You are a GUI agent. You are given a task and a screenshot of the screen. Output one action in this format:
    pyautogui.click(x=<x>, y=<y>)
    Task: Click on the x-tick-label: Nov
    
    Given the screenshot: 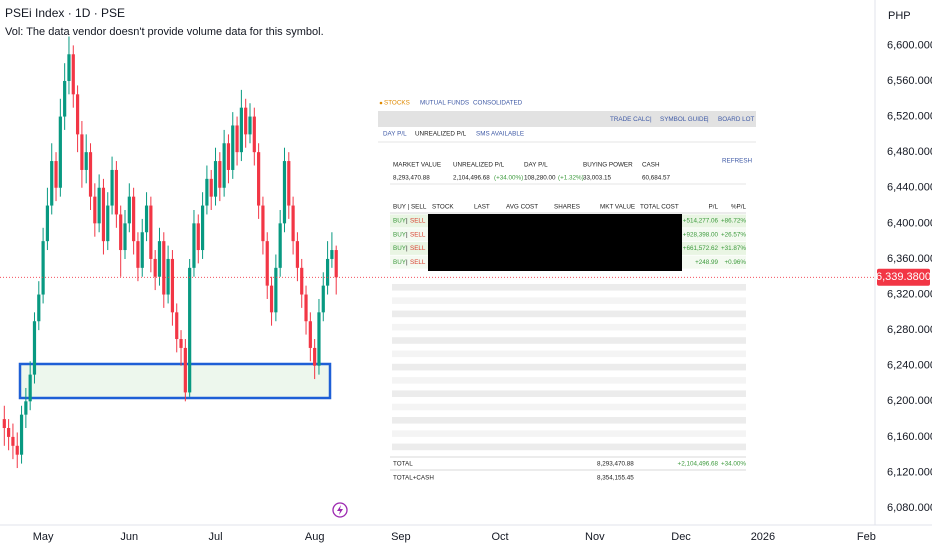 What is the action you would take?
    pyautogui.click(x=595, y=537)
    